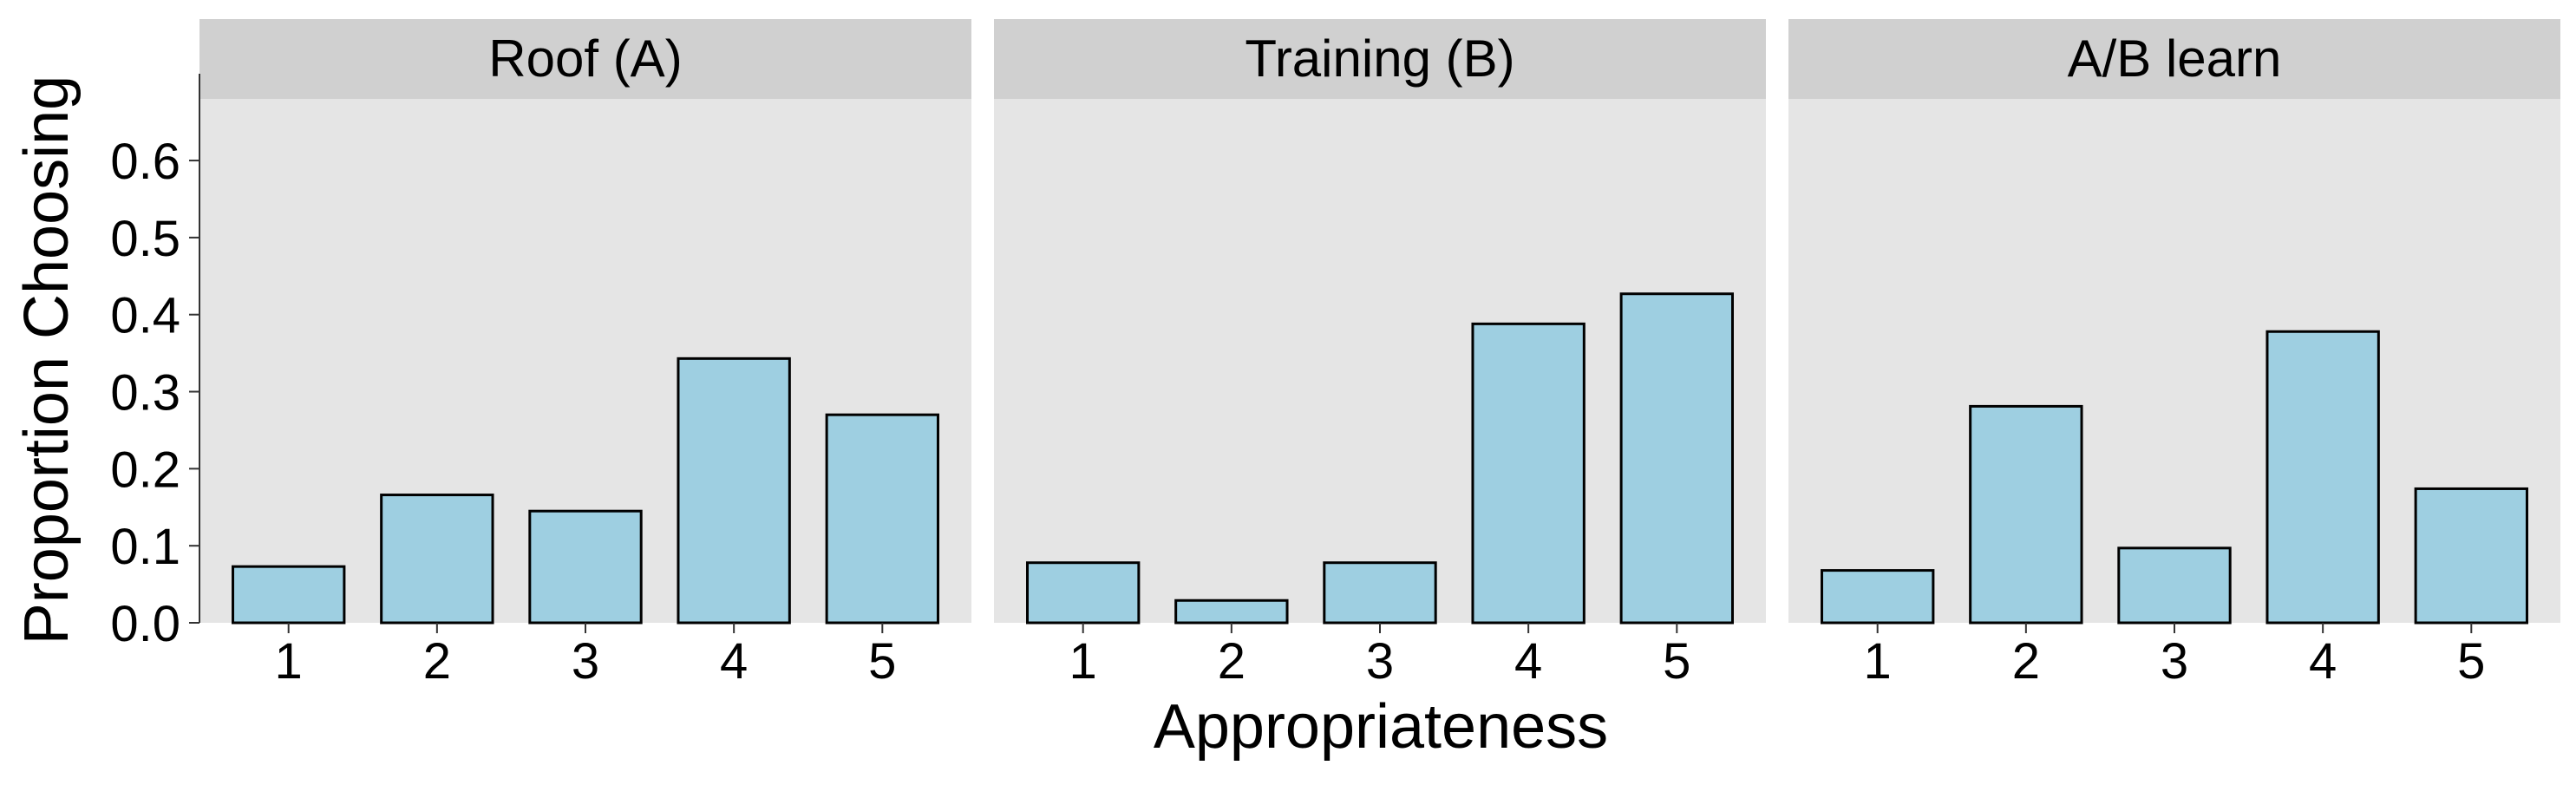  I want to click on x-axis-label: Appropriateness, so click(1381, 727).